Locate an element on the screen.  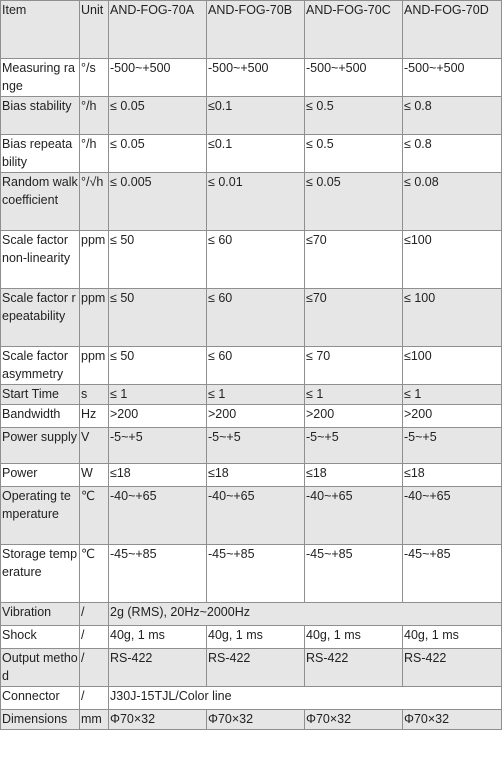
item-cell: Power supply is located at coordinates (40, 445).